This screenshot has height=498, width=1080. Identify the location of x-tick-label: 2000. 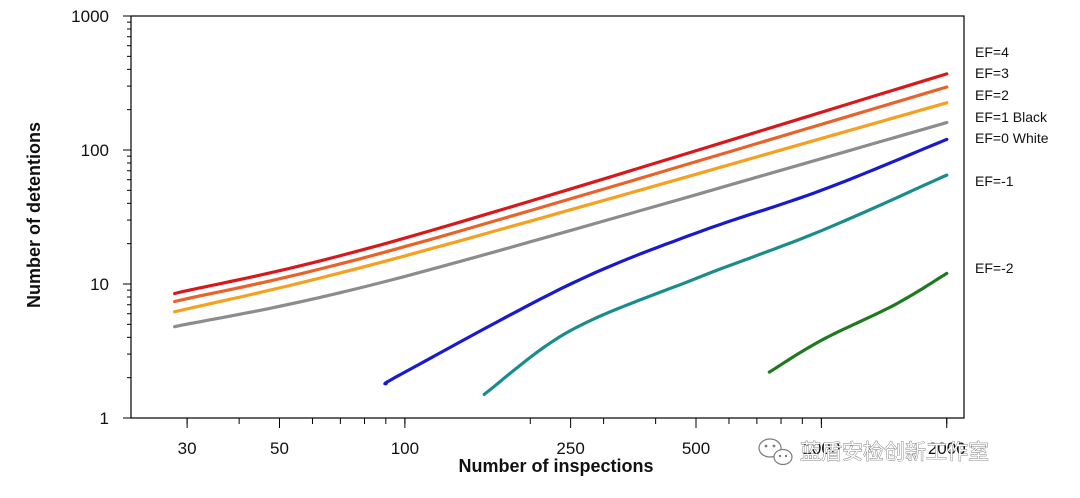
(947, 448).